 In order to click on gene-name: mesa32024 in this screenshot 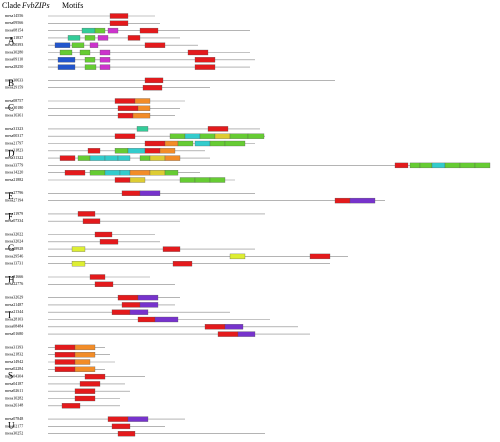, I will do `click(14, 241)`.